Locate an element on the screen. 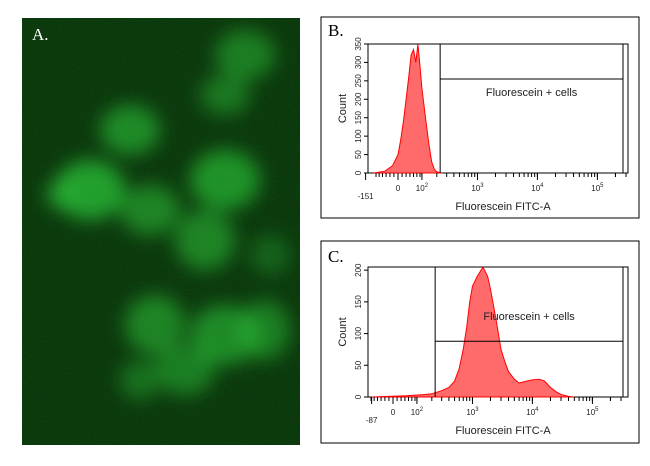 Image resolution: width=650 pixels, height=466 pixels. x-tick-base: -87 is located at coordinates (372, 420).